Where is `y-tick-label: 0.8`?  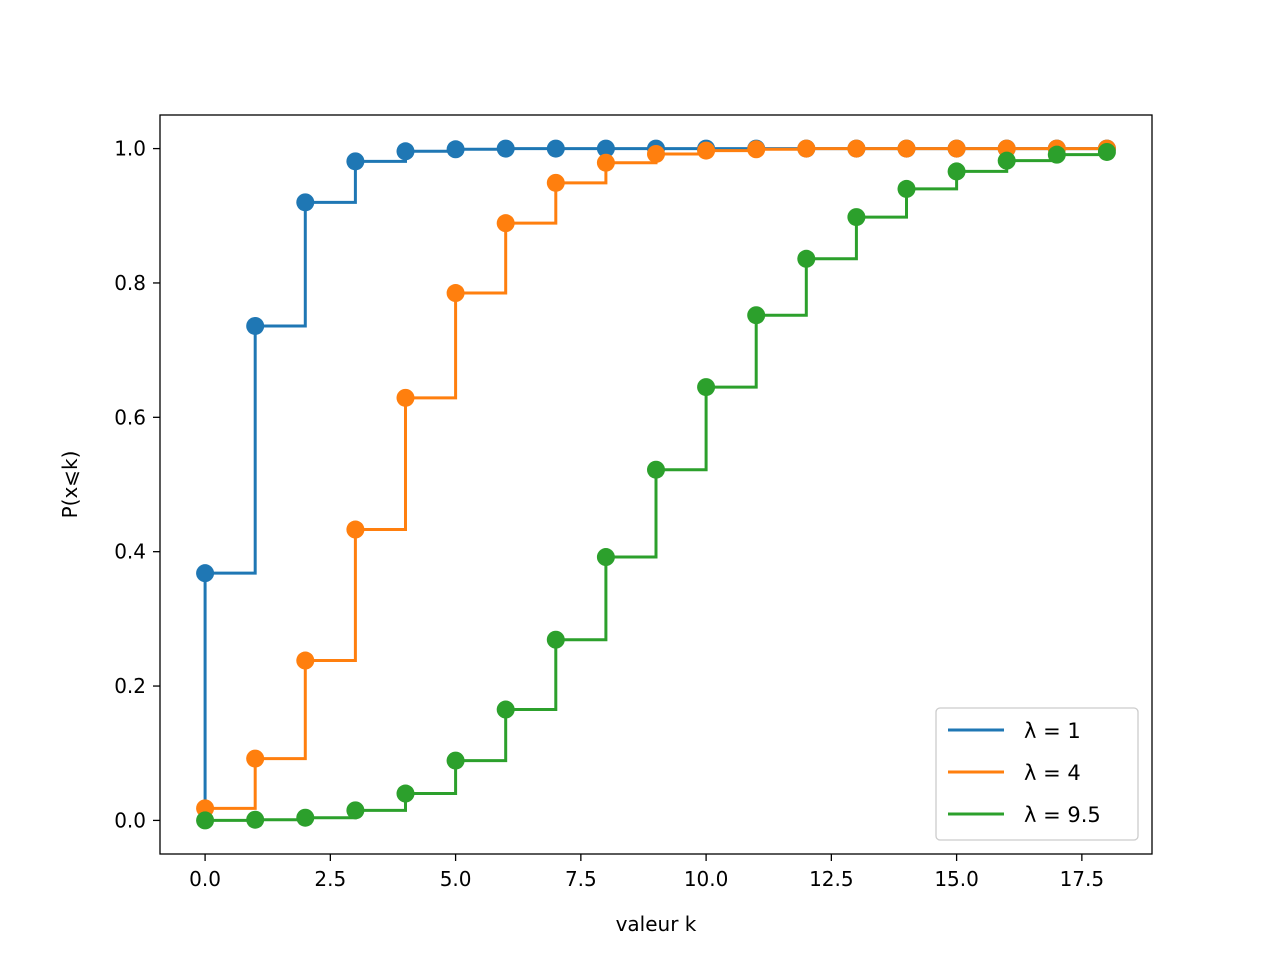 y-tick-label: 0.8 is located at coordinates (130, 283).